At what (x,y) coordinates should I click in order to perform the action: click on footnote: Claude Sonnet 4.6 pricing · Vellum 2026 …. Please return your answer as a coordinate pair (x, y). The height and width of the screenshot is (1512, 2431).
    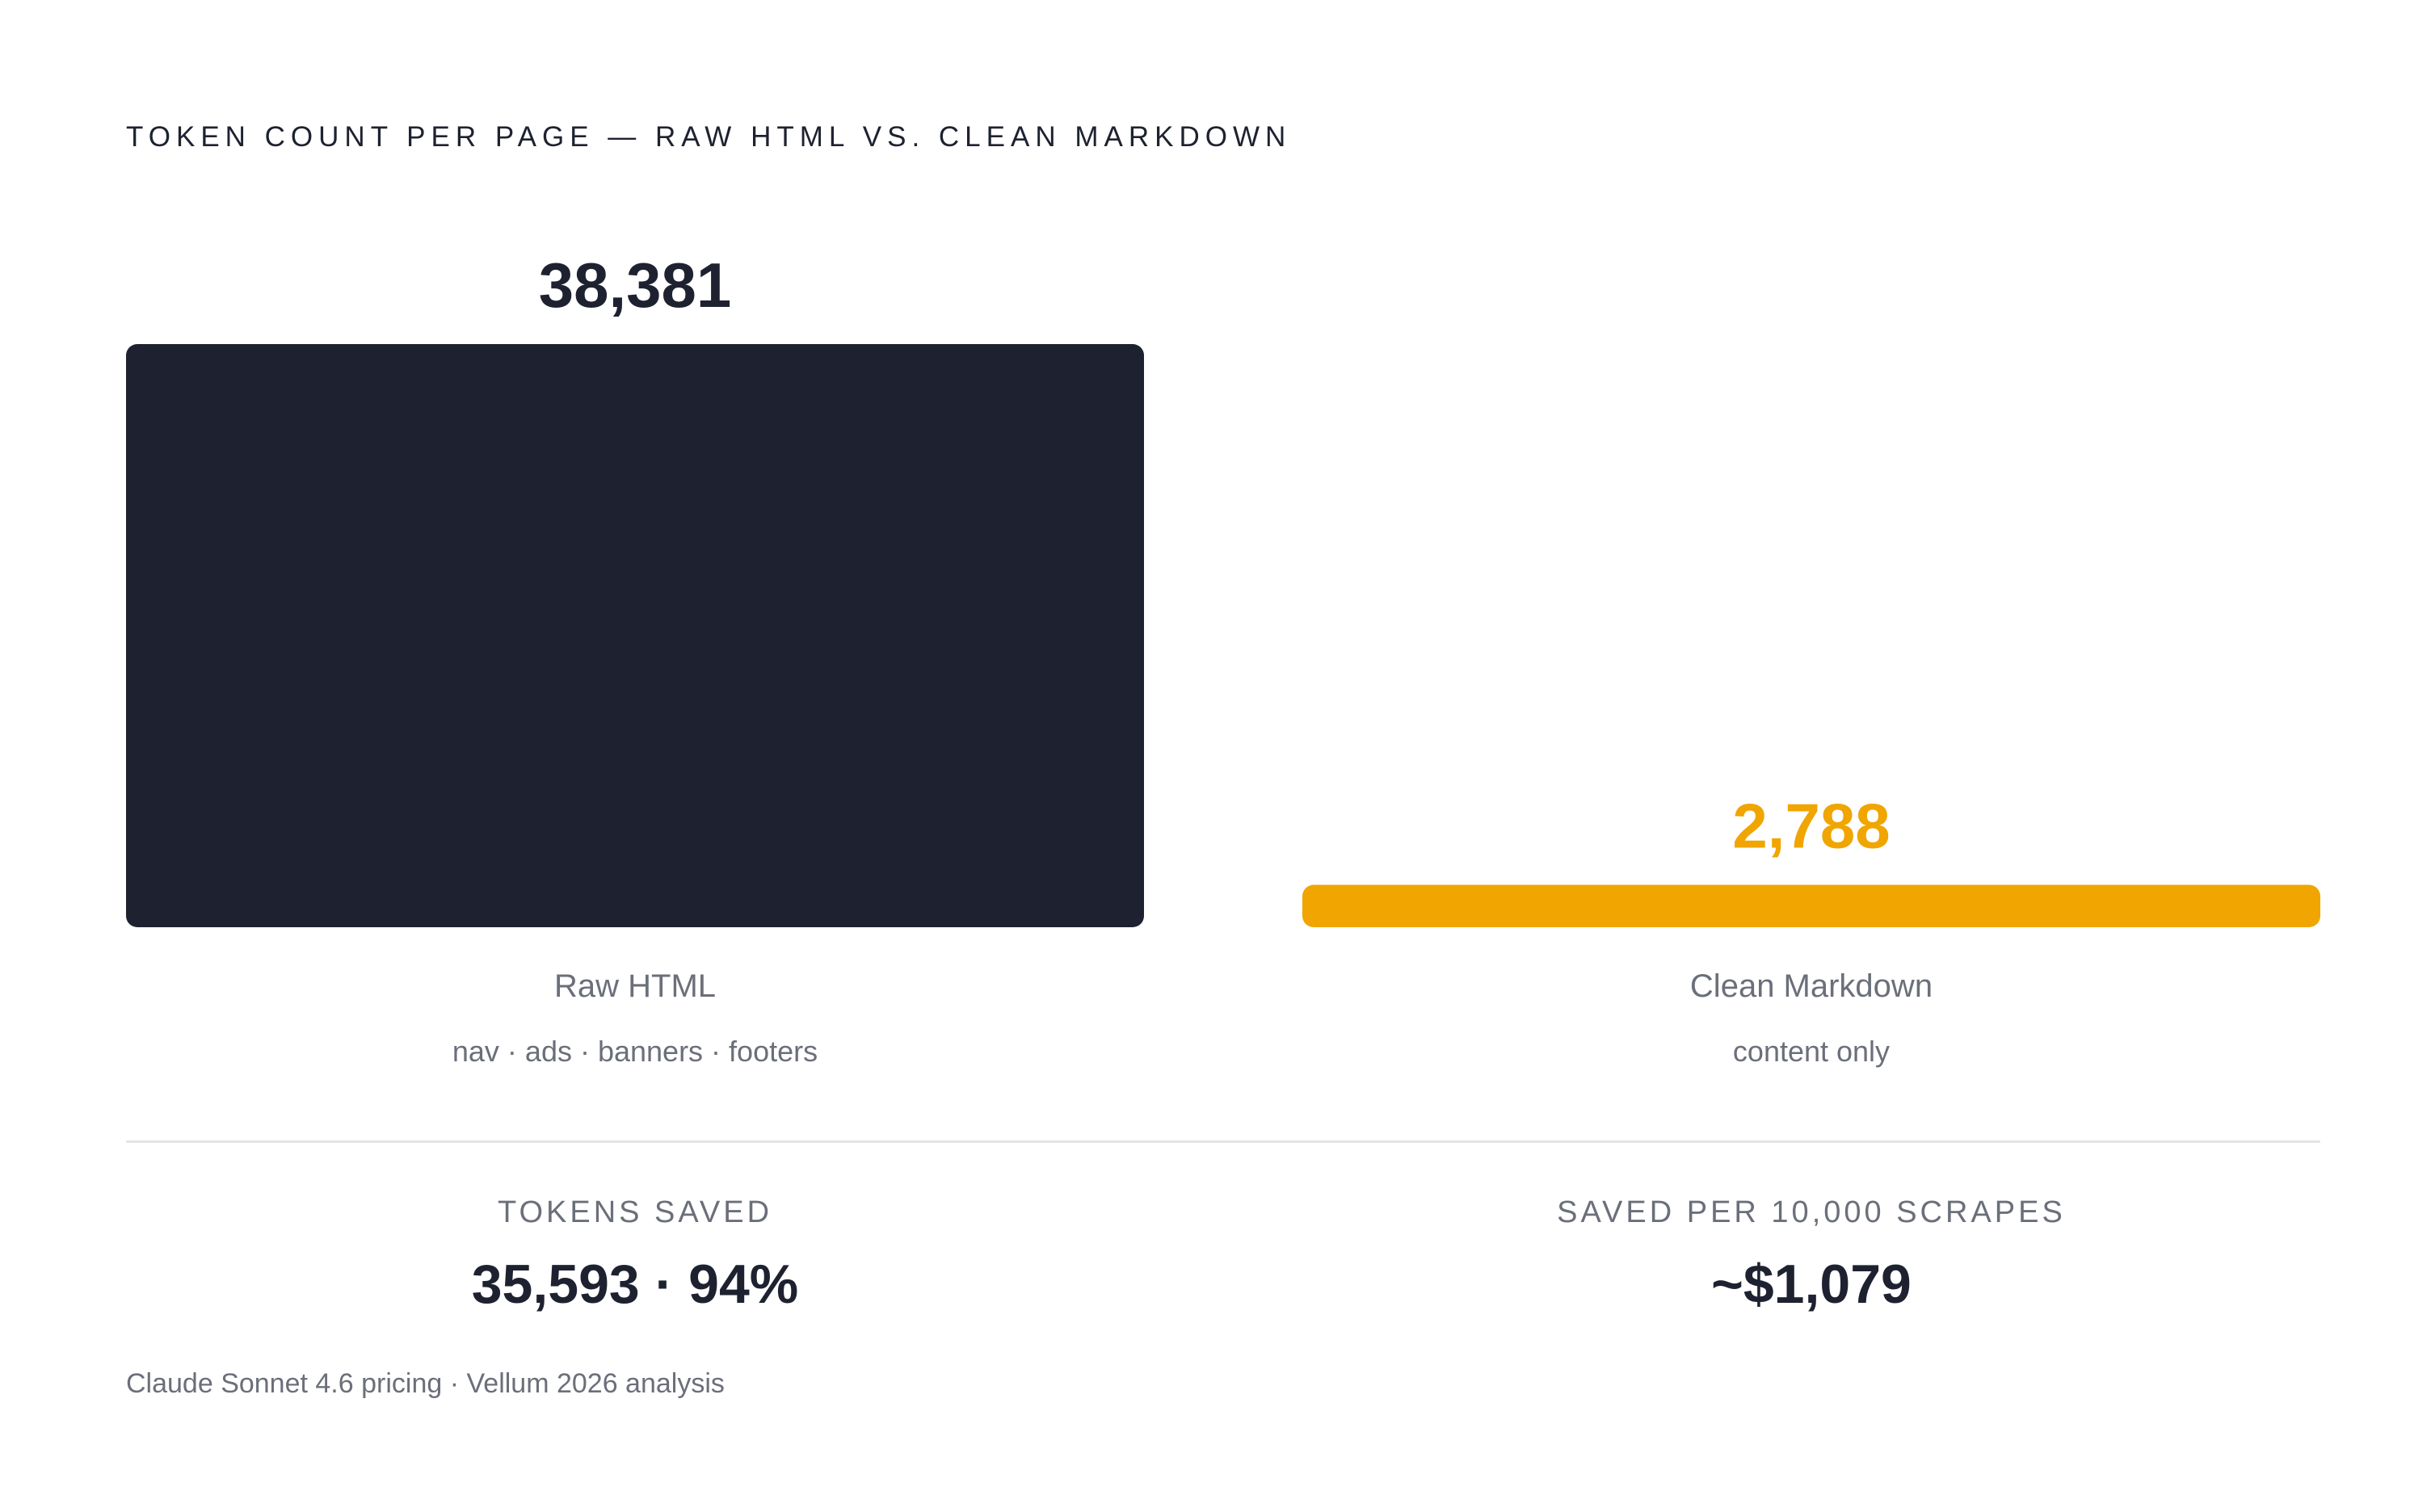
    Looking at the image, I should click on (425, 1383).